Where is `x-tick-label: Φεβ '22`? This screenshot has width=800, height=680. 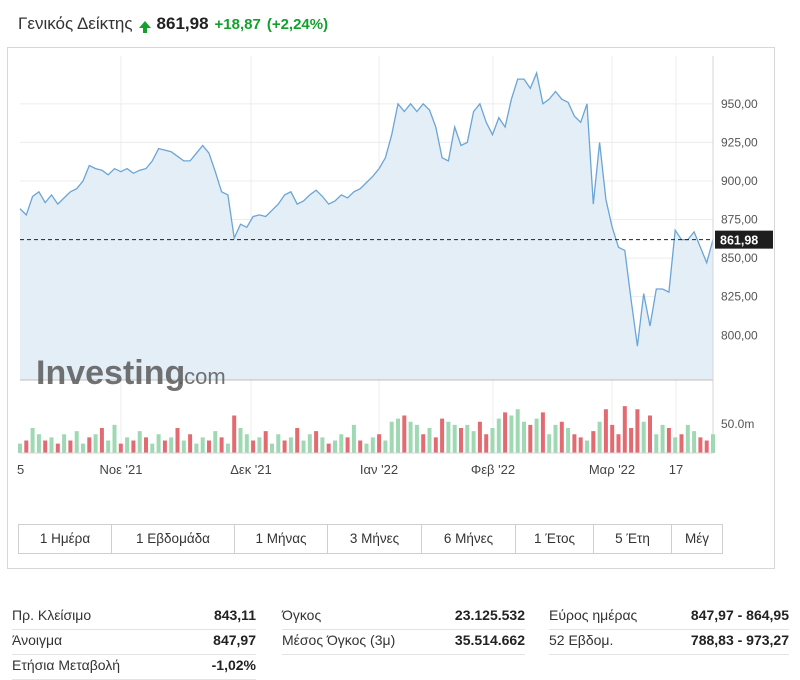 x-tick-label: Φεβ '22 is located at coordinates (493, 469).